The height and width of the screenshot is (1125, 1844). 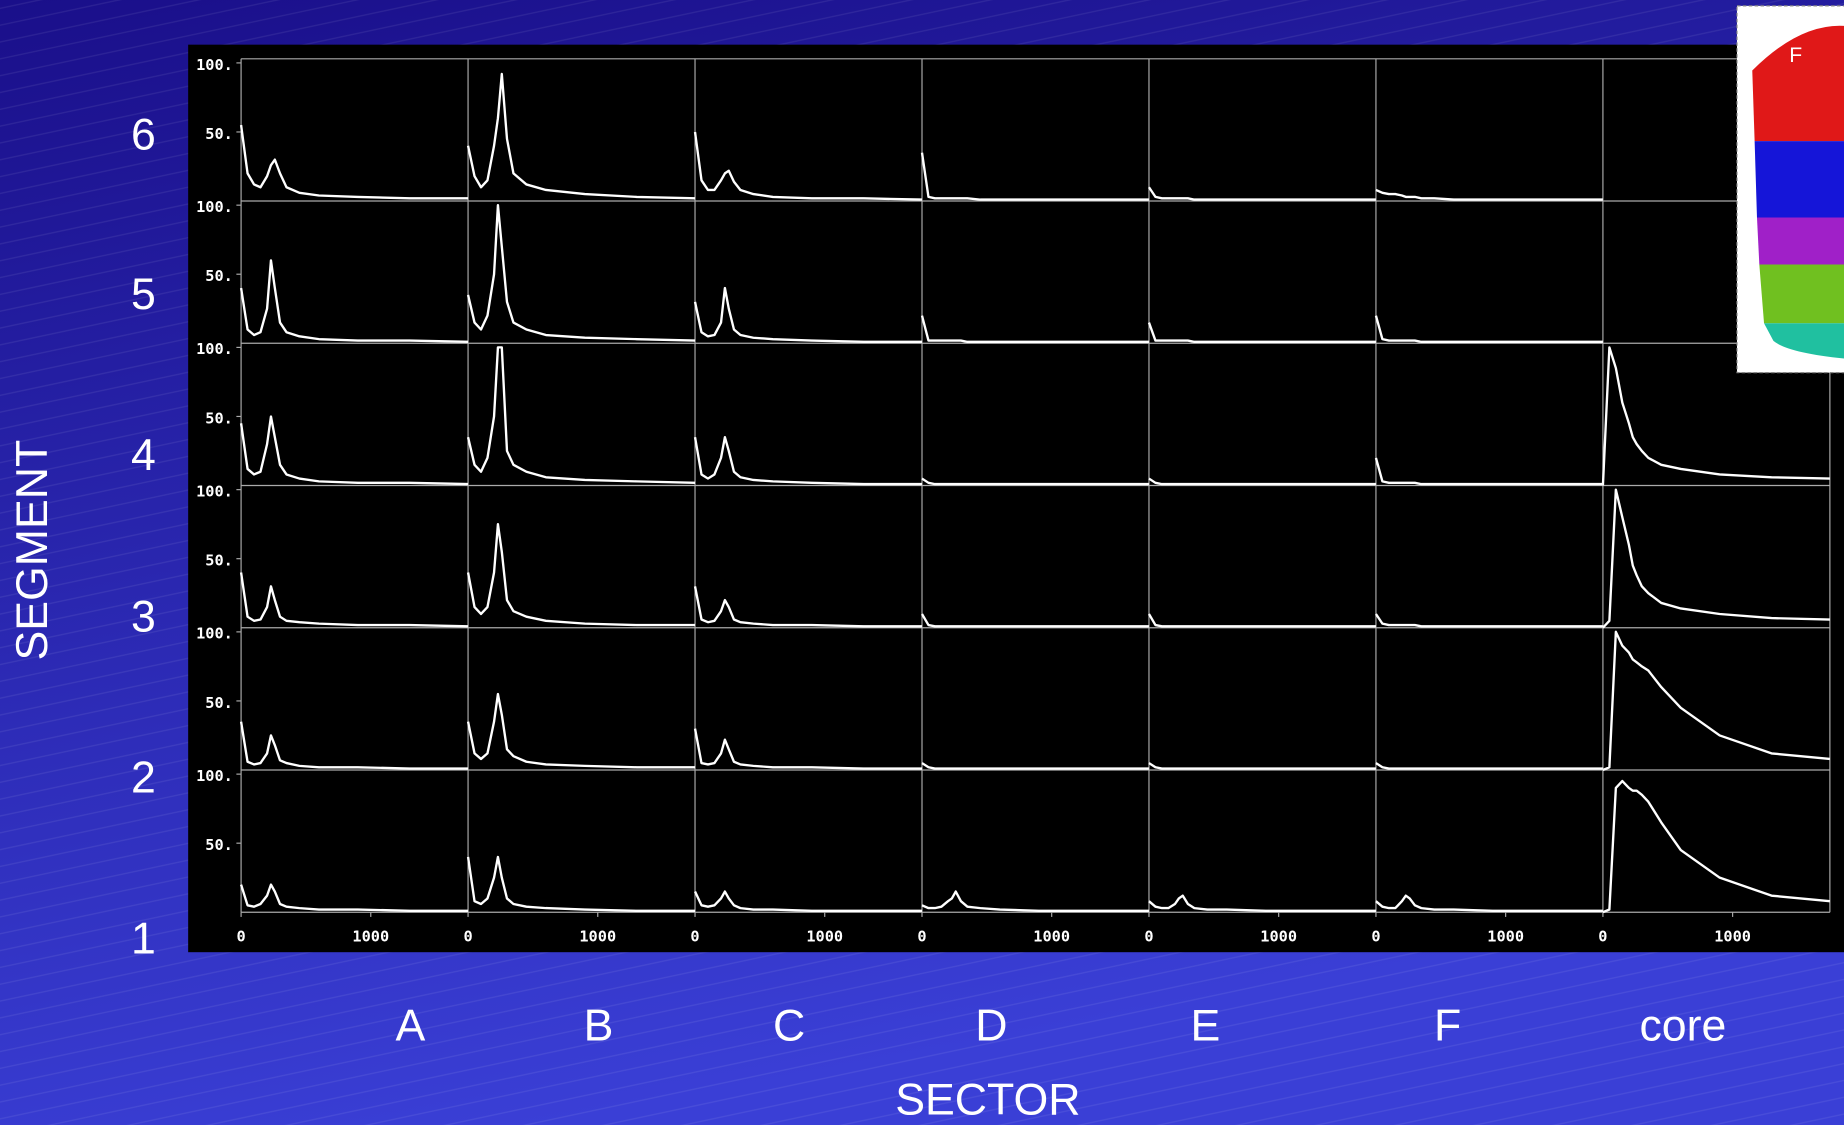 I want to click on column-label: core, so click(x=1682, y=1025).